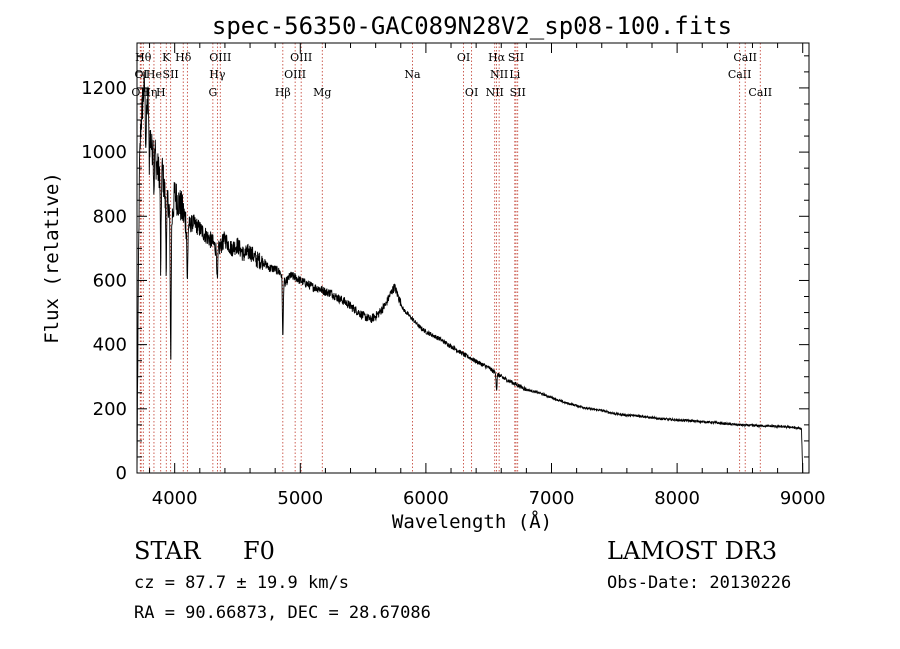 The height and width of the screenshot is (649, 900). I want to click on line-marker-label: Li, so click(514, 74).